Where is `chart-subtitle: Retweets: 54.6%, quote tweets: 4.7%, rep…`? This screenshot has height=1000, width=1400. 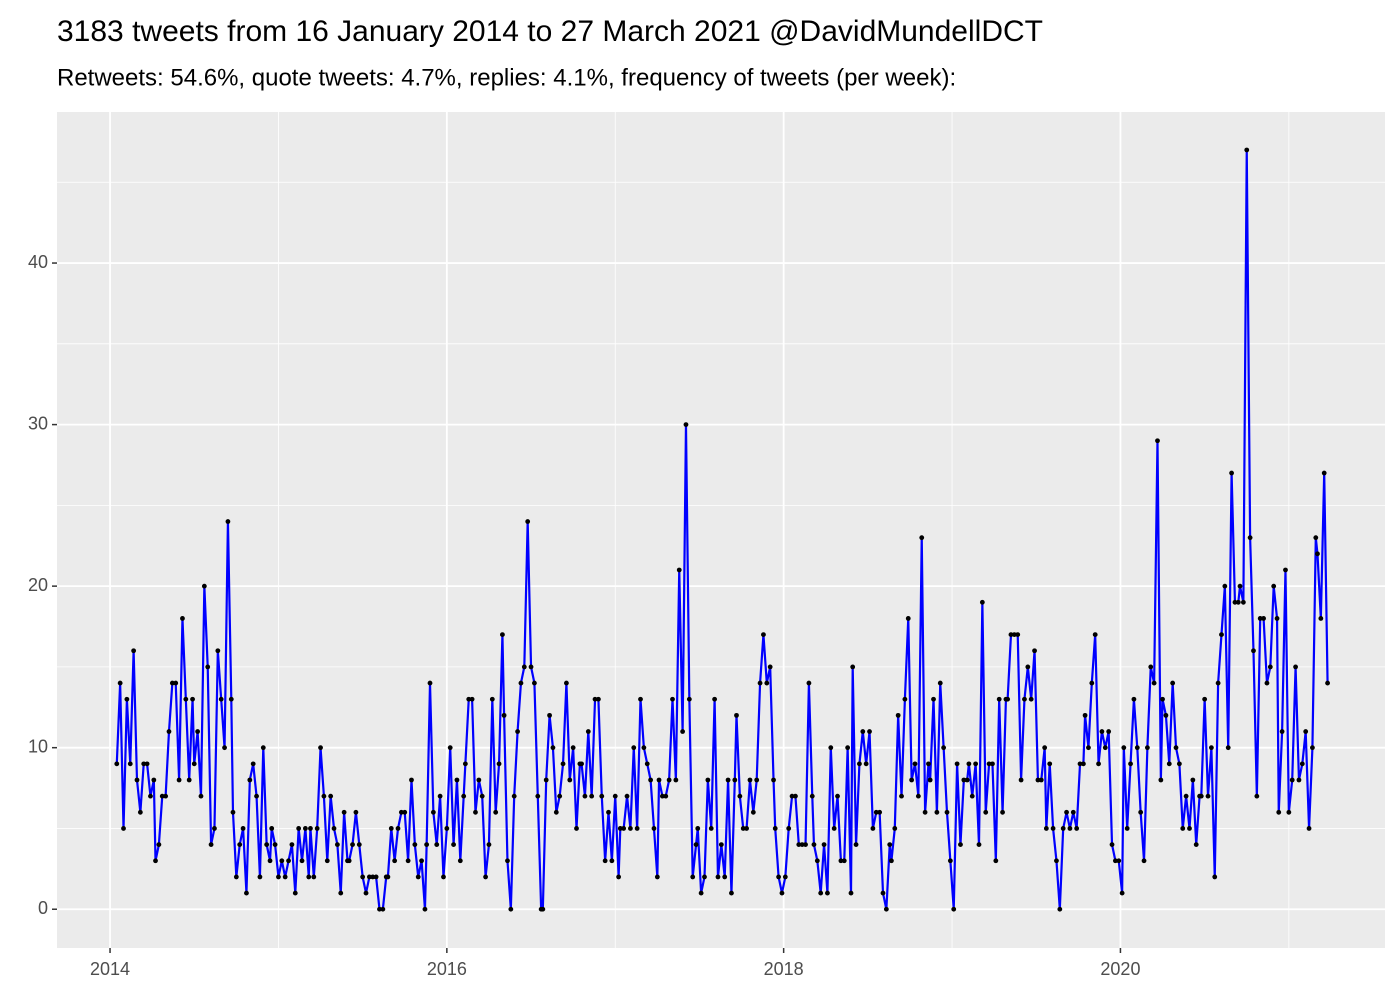 chart-subtitle: Retweets: 54.6%, quote tweets: 4.7%, rep… is located at coordinates (506, 77).